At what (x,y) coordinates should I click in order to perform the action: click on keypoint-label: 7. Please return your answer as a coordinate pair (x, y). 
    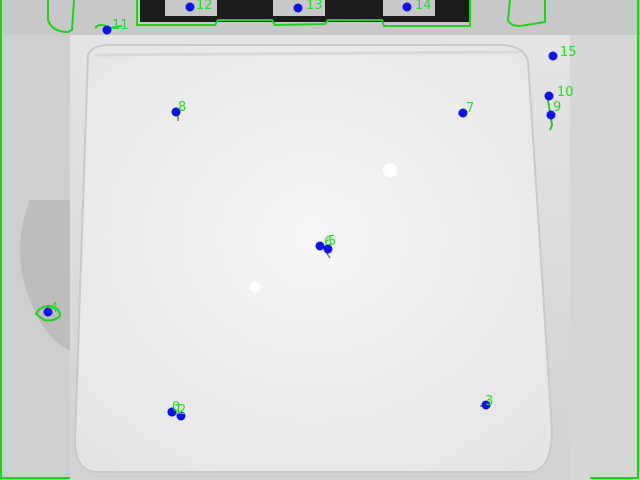
    Looking at the image, I should click on (470, 108).